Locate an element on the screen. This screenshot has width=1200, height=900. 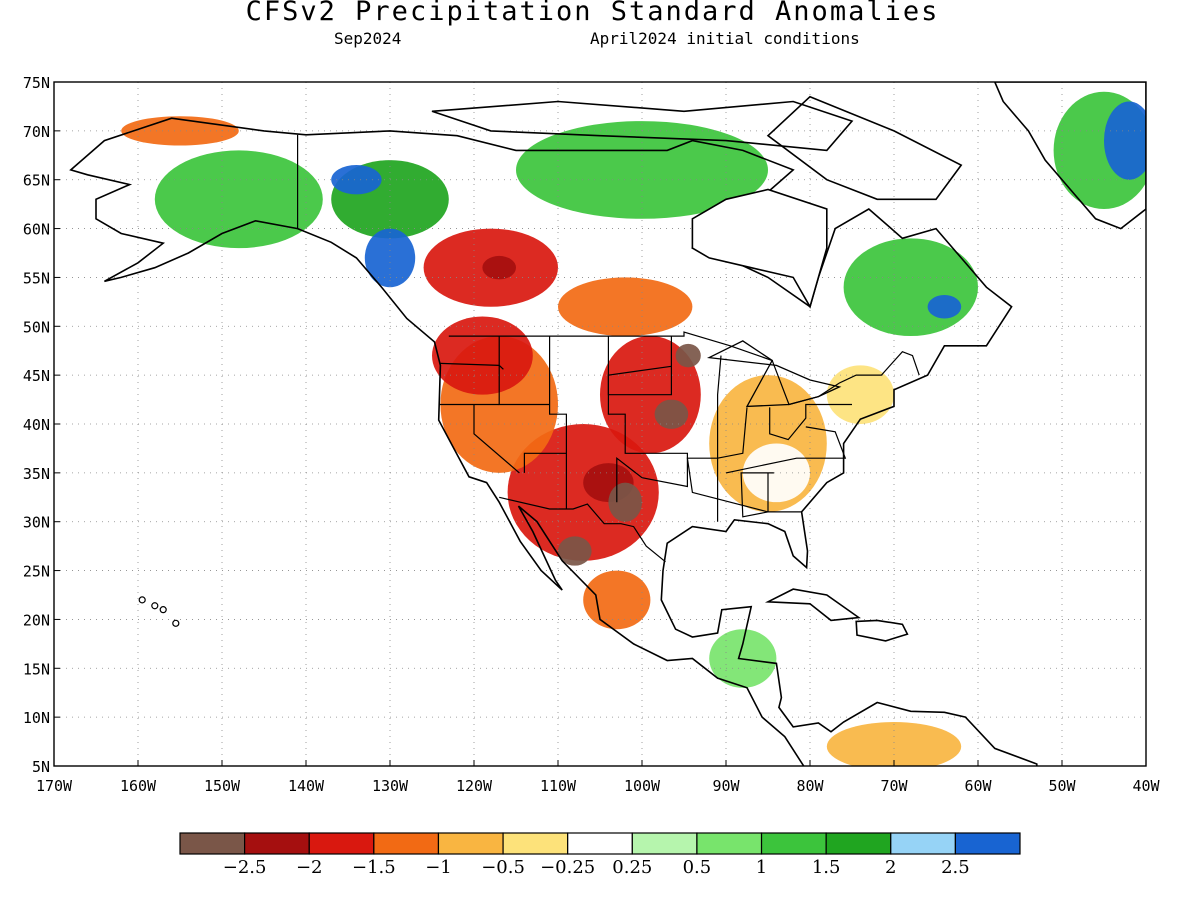
colorbar-label: 1 is located at coordinates (761, 867).